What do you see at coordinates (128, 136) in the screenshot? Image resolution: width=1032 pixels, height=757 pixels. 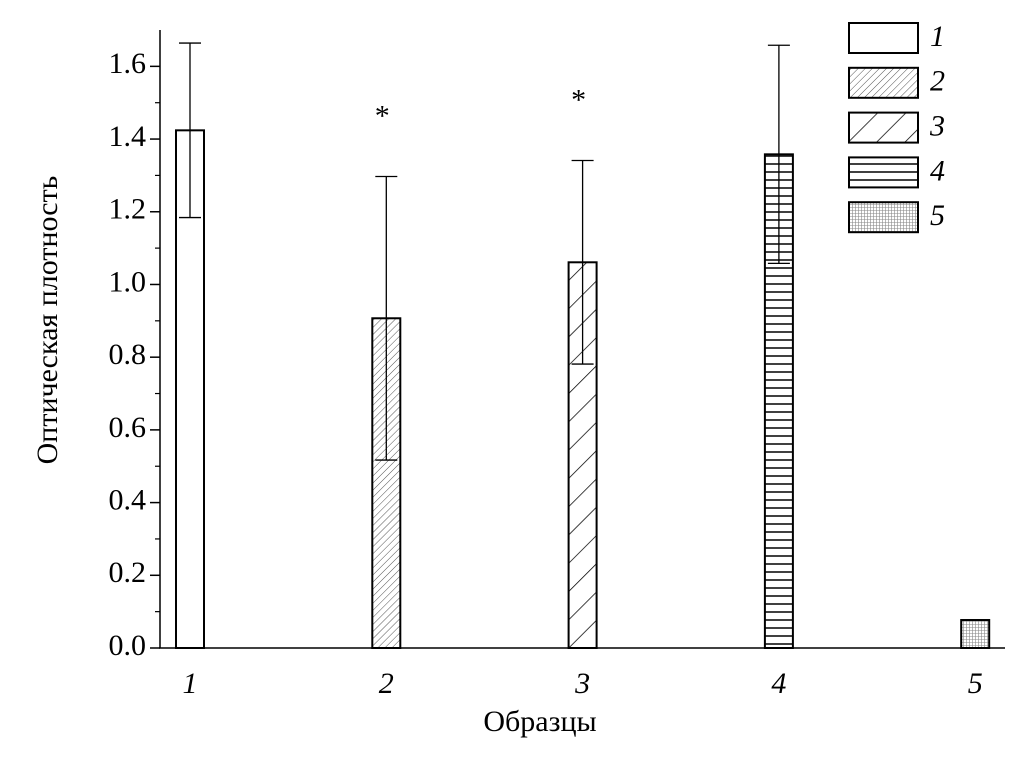 I see `y-tick-label: 1.4` at bounding box center [128, 136].